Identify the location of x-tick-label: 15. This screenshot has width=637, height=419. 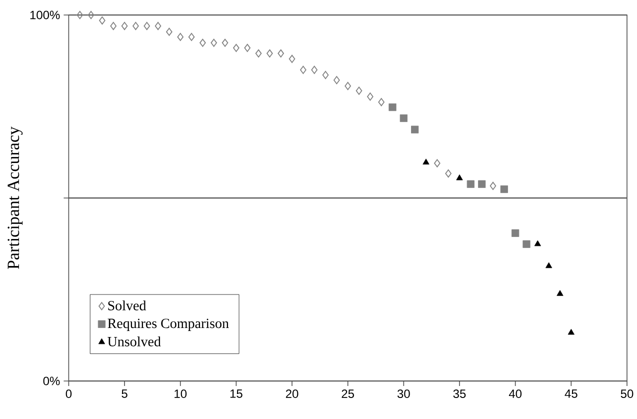
(236, 394).